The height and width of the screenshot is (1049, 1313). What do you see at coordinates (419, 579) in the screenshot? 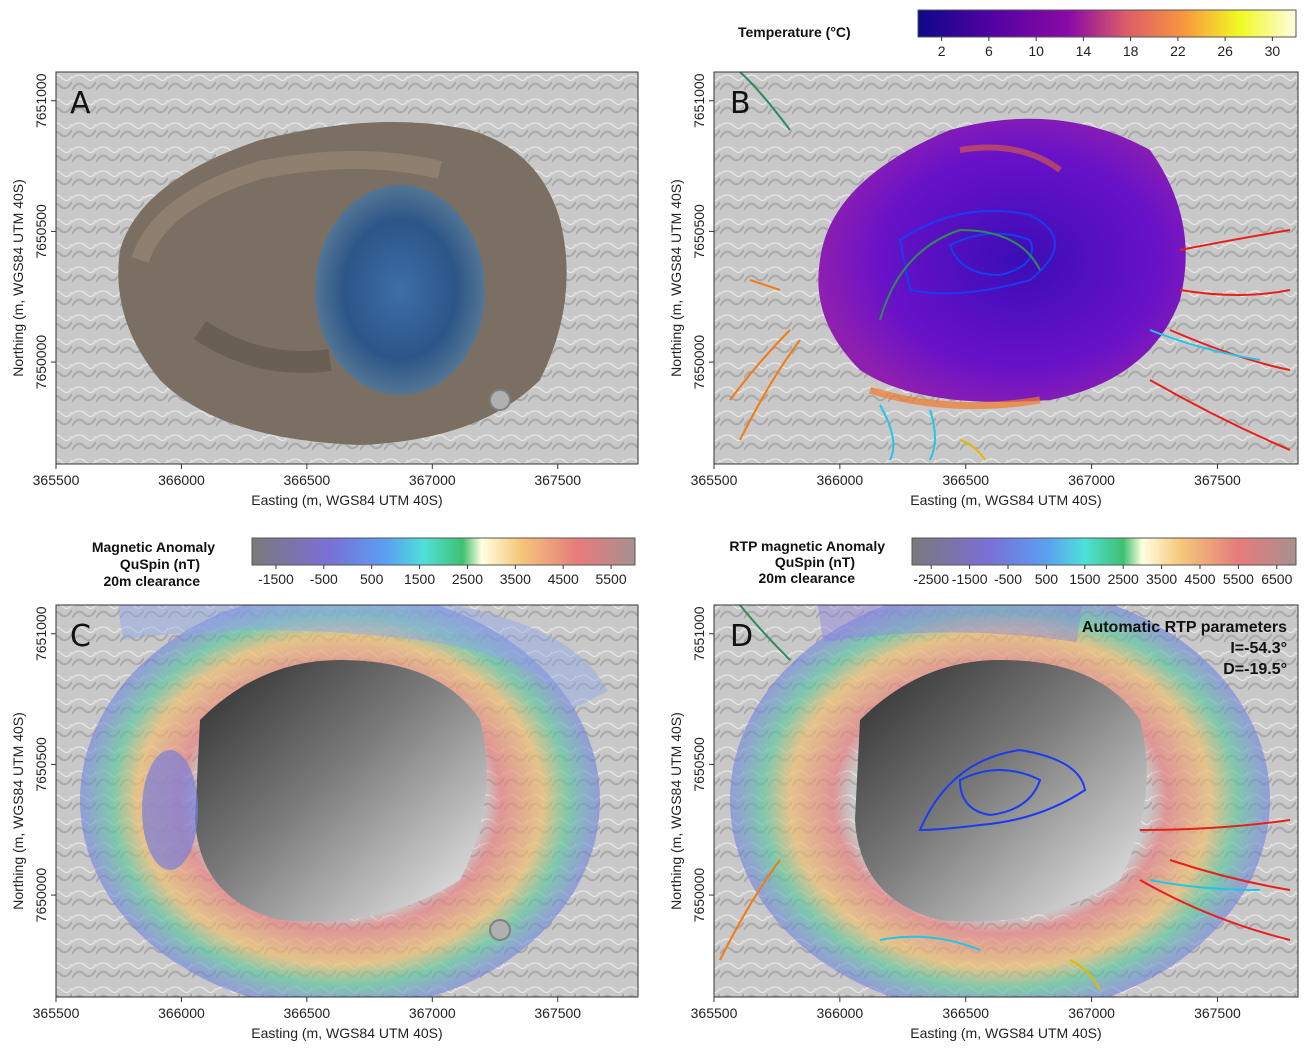
I see `magnetic-tick-label: 1500` at bounding box center [419, 579].